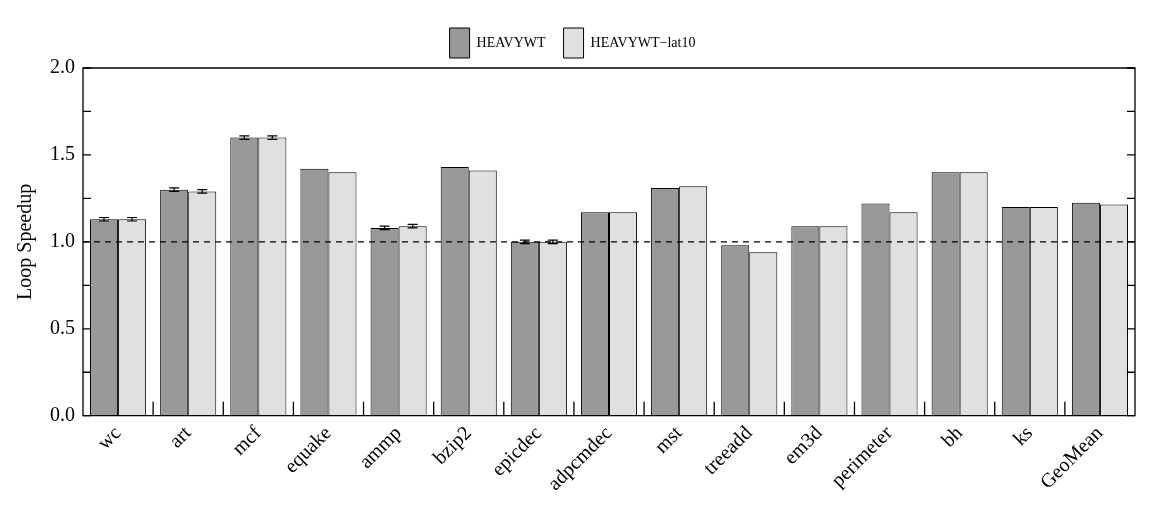  What do you see at coordinates (62, 153) in the screenshot?
I see `y-tick-label: 1.5` at bounding box center [62, 153].